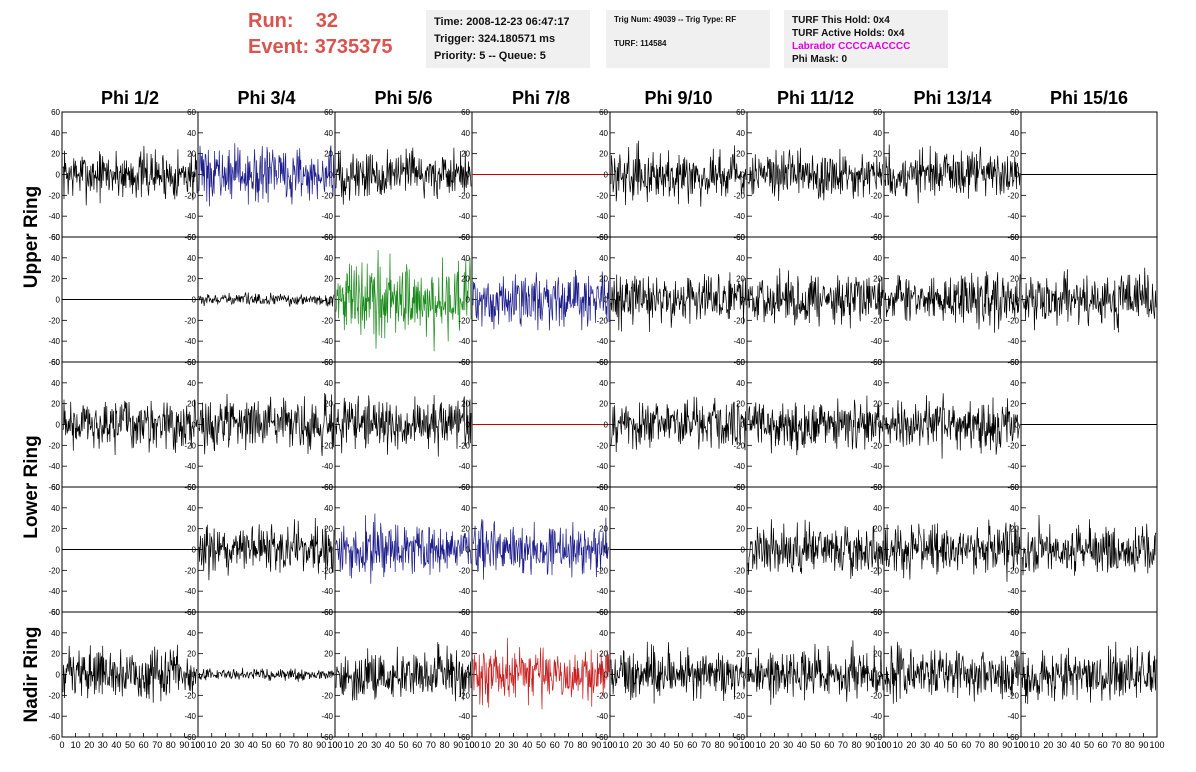  What do you see at coordinates (883, 745) in the screenshot?
I see `x-tick-label: 100` at bounding box center [883, 745].